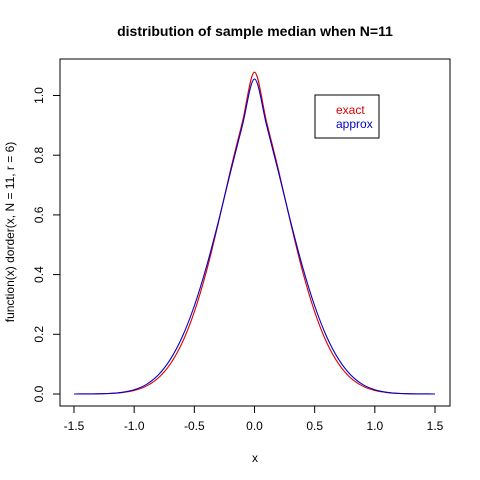 Image resolution: width=480 pixels, height=480 pixels. Describe the element at coordinates (39, 393) in the screenshot. I see `y-tick-label: 0.0` at that location.